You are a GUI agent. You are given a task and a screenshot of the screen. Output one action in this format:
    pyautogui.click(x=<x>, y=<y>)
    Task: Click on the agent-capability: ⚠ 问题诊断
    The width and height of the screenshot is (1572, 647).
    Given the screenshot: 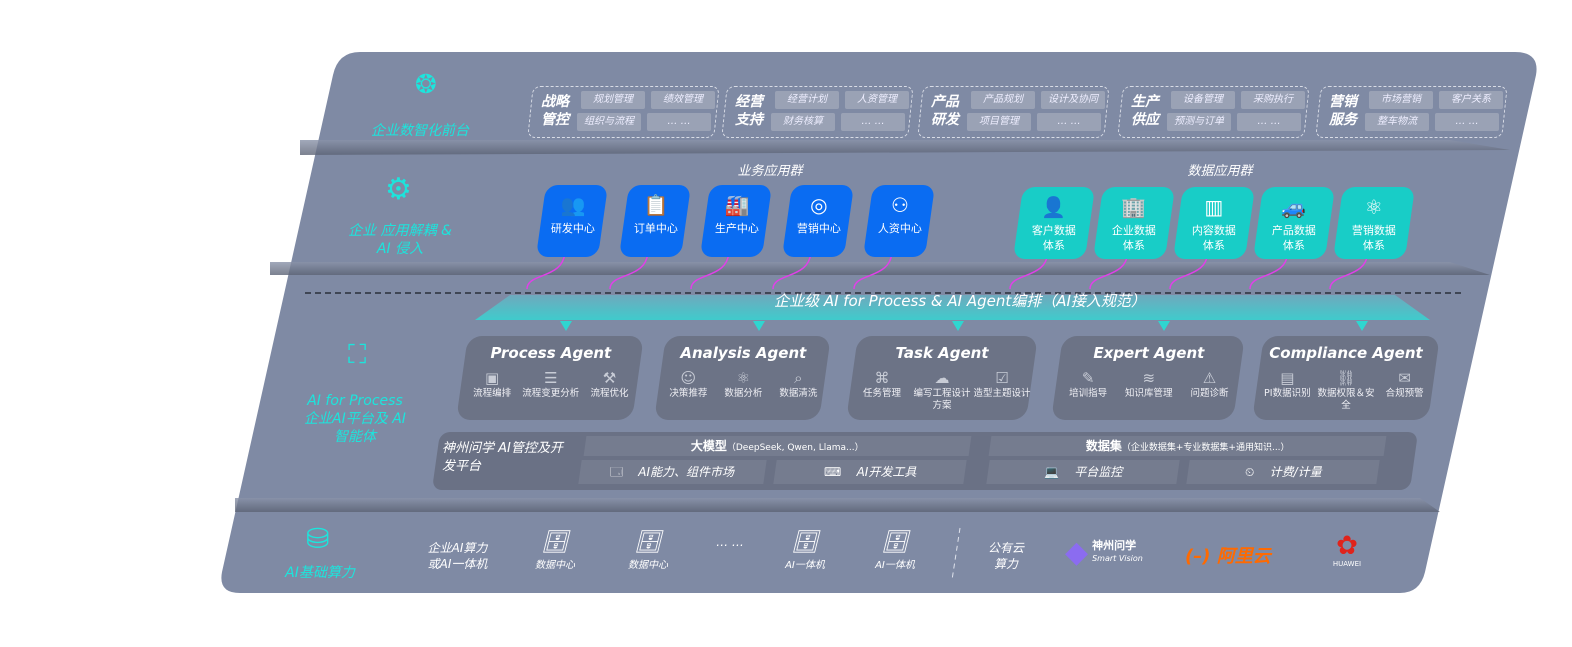 What is the action you would take?
    pyautogui.click(x=1209, y=384)
    